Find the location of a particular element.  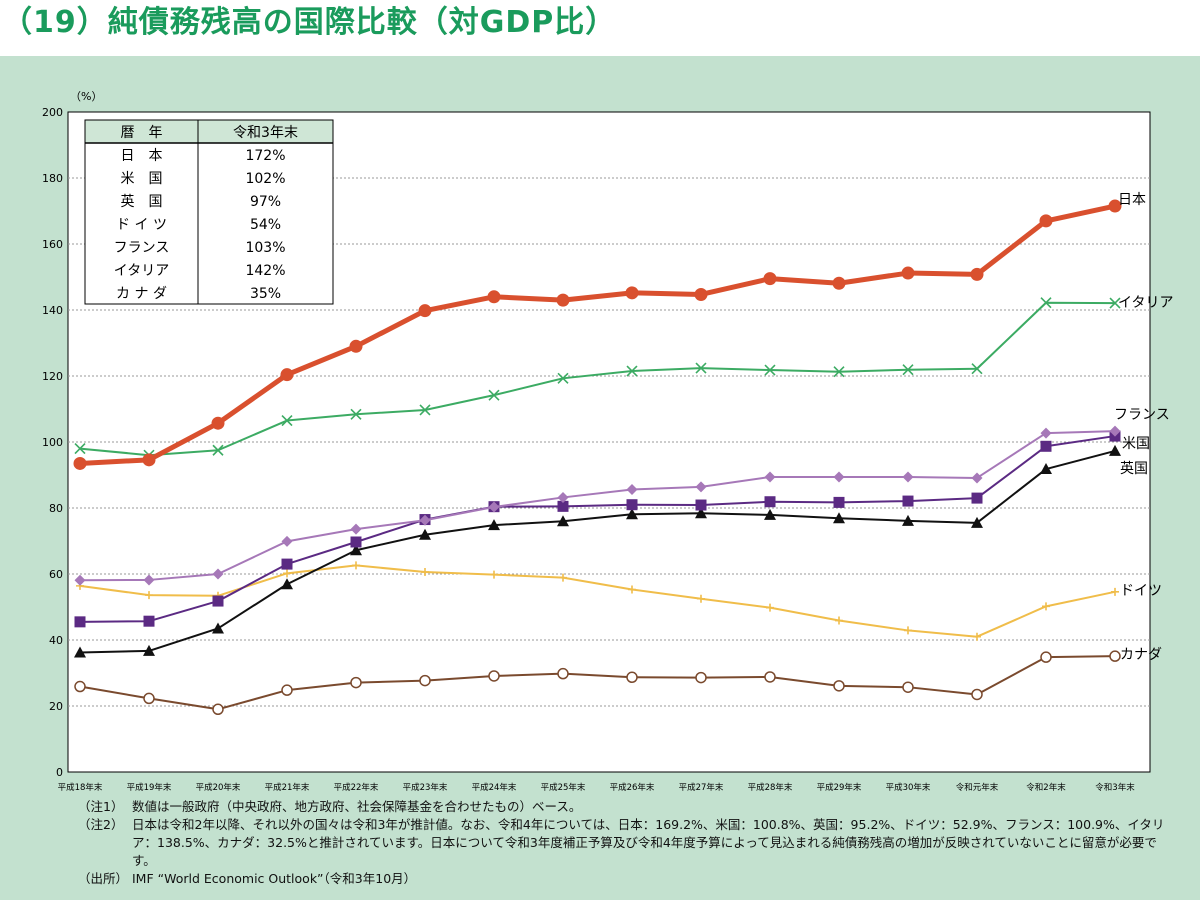

legend-table-header: 令和3年末 is located at coordinates (265, 133).